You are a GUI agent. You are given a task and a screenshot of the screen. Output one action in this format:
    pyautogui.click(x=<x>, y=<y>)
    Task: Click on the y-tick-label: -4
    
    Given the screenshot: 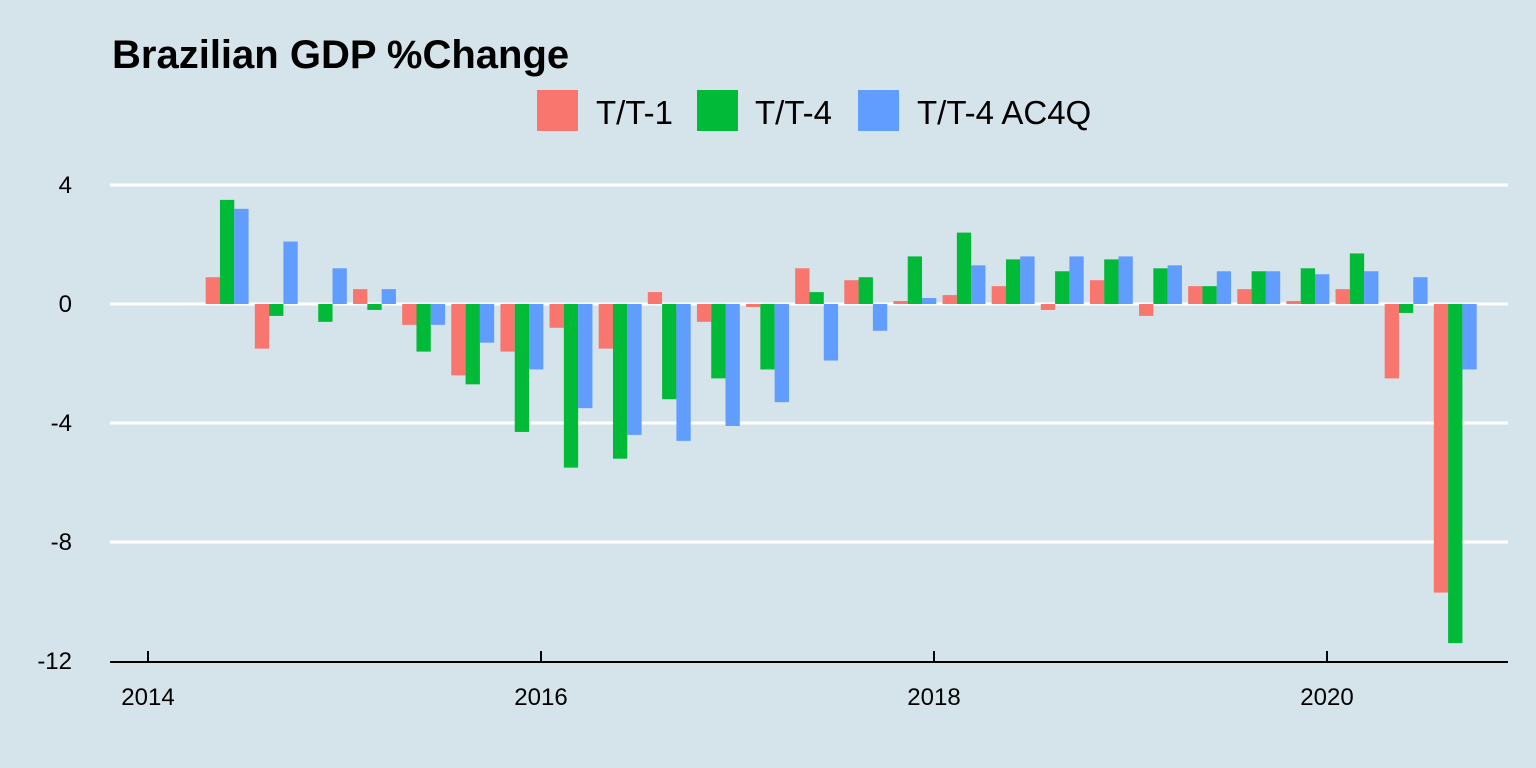 What is the action you would take?
    pyautogui.click(x=61, y=423)
    